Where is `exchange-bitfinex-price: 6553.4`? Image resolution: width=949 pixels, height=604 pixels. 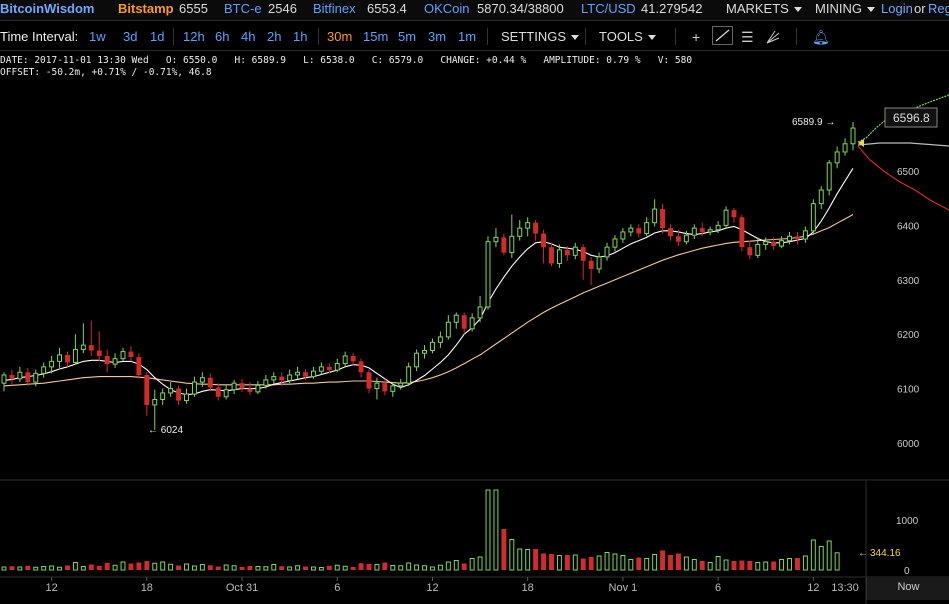
exchange-bitfinex-price: 6553.4 is located at coordinates (387, 8).